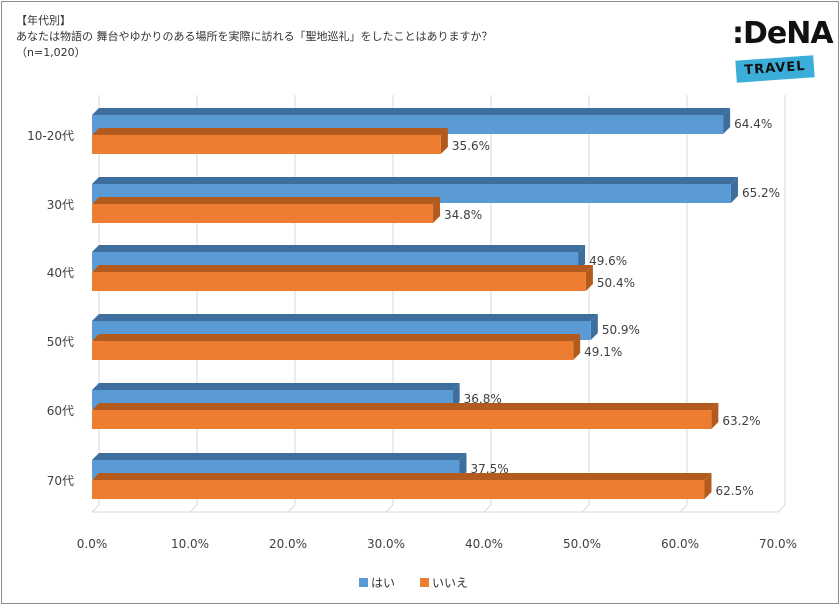 The image size is (840, 605). I want to click on data-label-no: 49.1%, so click(603, 352).